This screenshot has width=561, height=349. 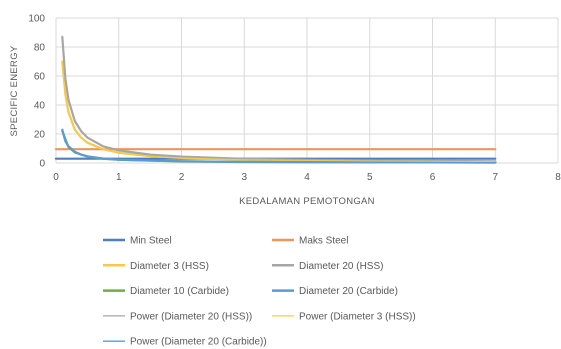 I want to click on y-tick-label: 20, so click(x=40, y=135).